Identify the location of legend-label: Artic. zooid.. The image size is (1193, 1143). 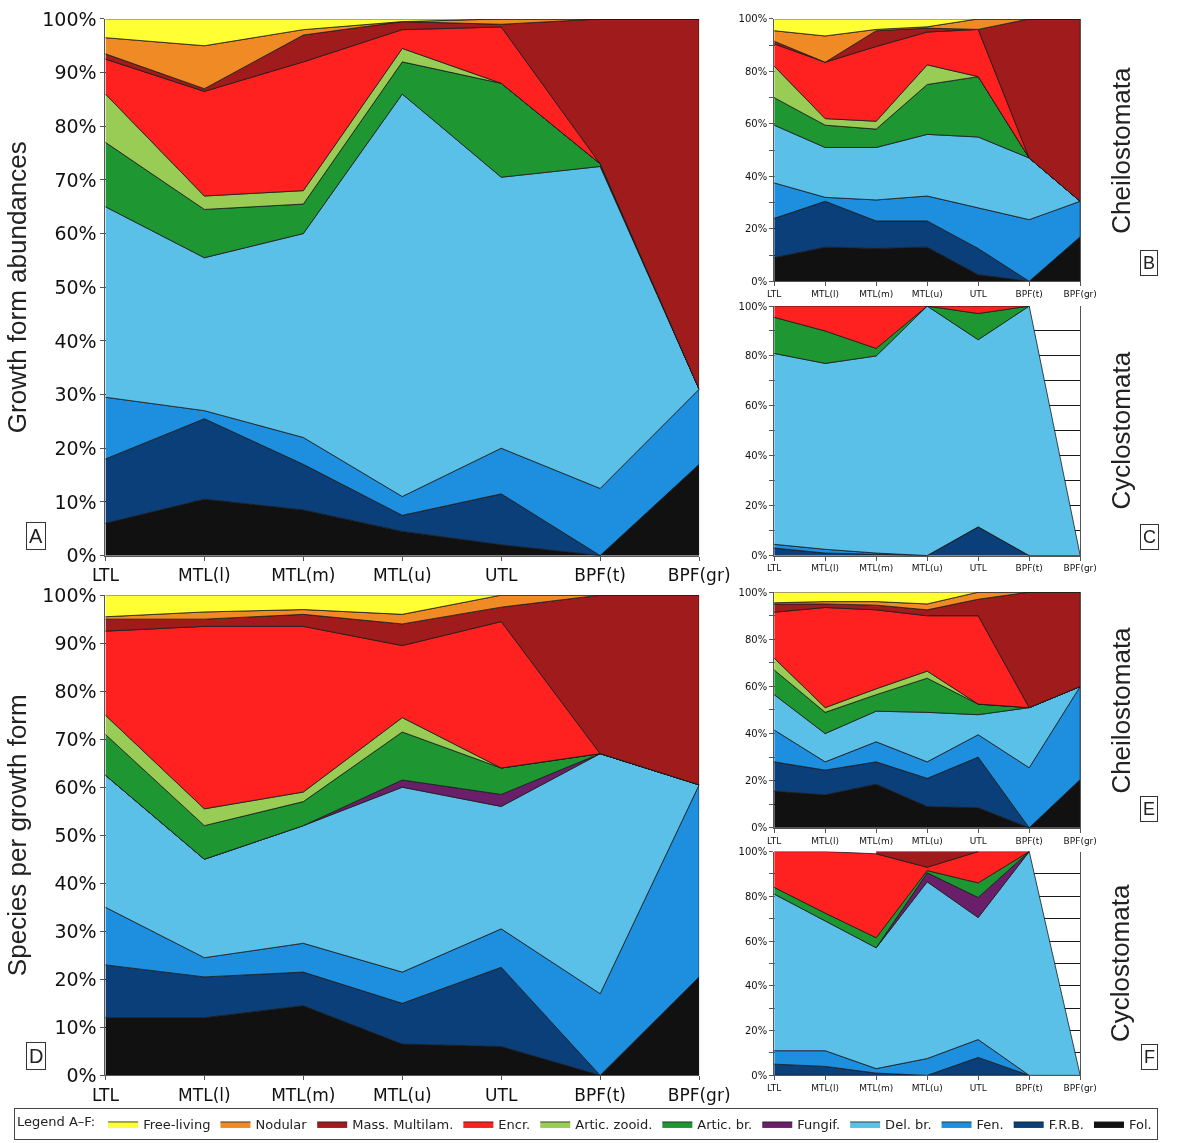
(614, 1125).